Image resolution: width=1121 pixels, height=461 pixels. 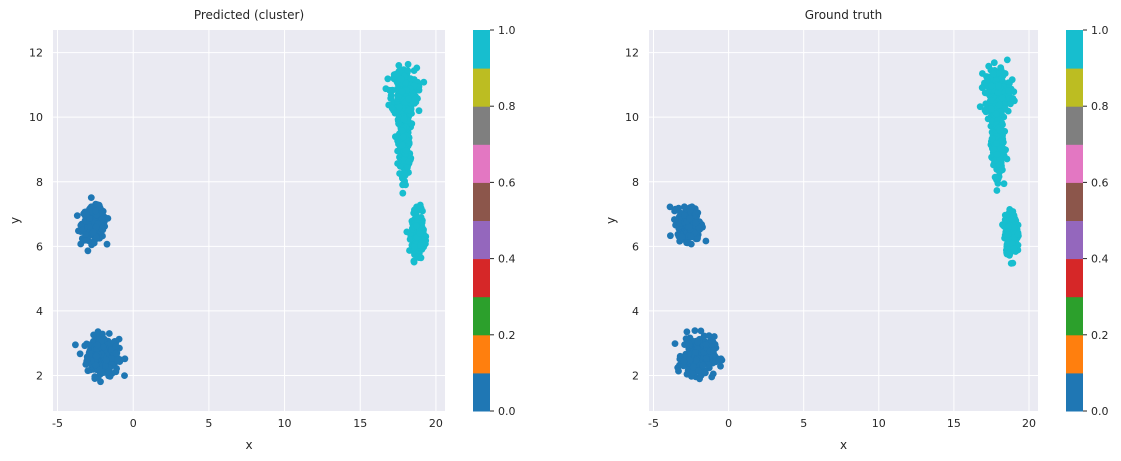 I want to click on y-tick-label: 4, so click(x=39, y=311).